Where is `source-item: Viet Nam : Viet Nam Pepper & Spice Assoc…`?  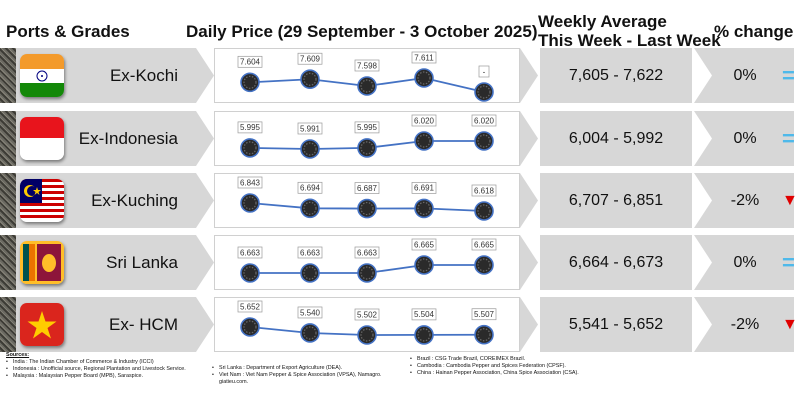 source-item: Viet Nam : Viet Nam Pepper & Spice Assoc… is located at coordinates (307, 379).